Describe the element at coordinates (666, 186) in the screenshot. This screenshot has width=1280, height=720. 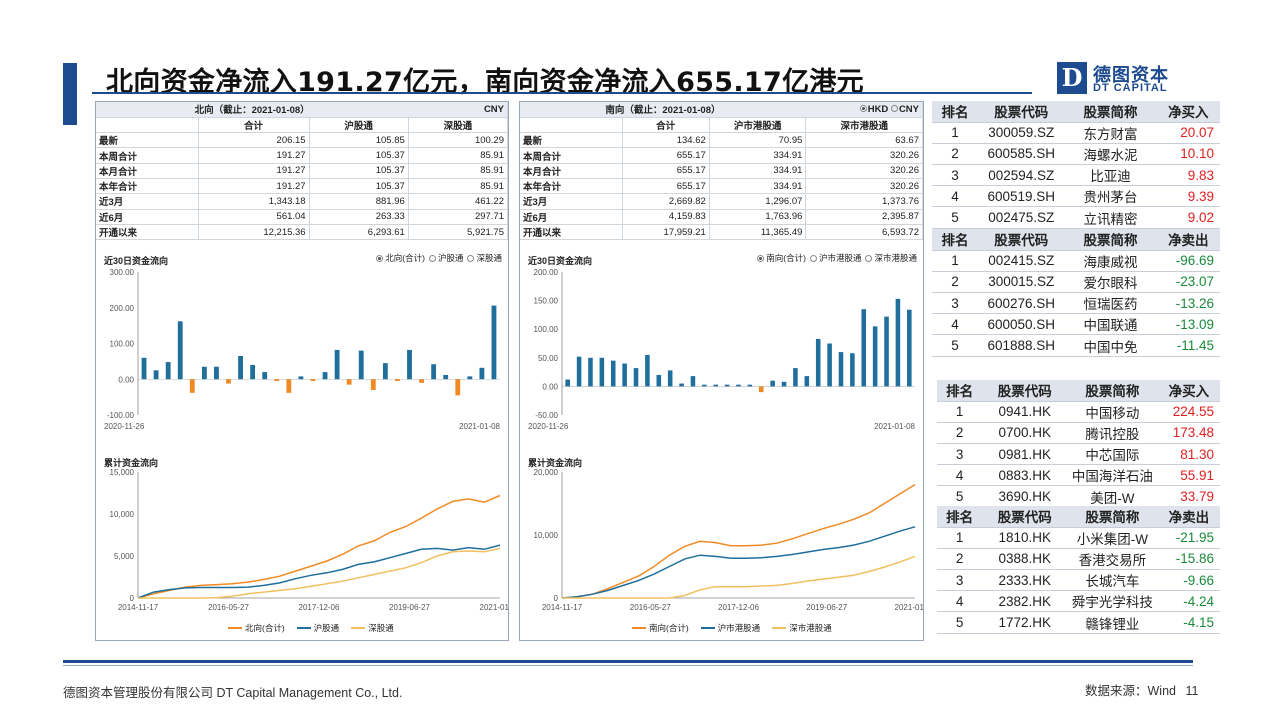
I see `stat-cell: 655.17` at that location.